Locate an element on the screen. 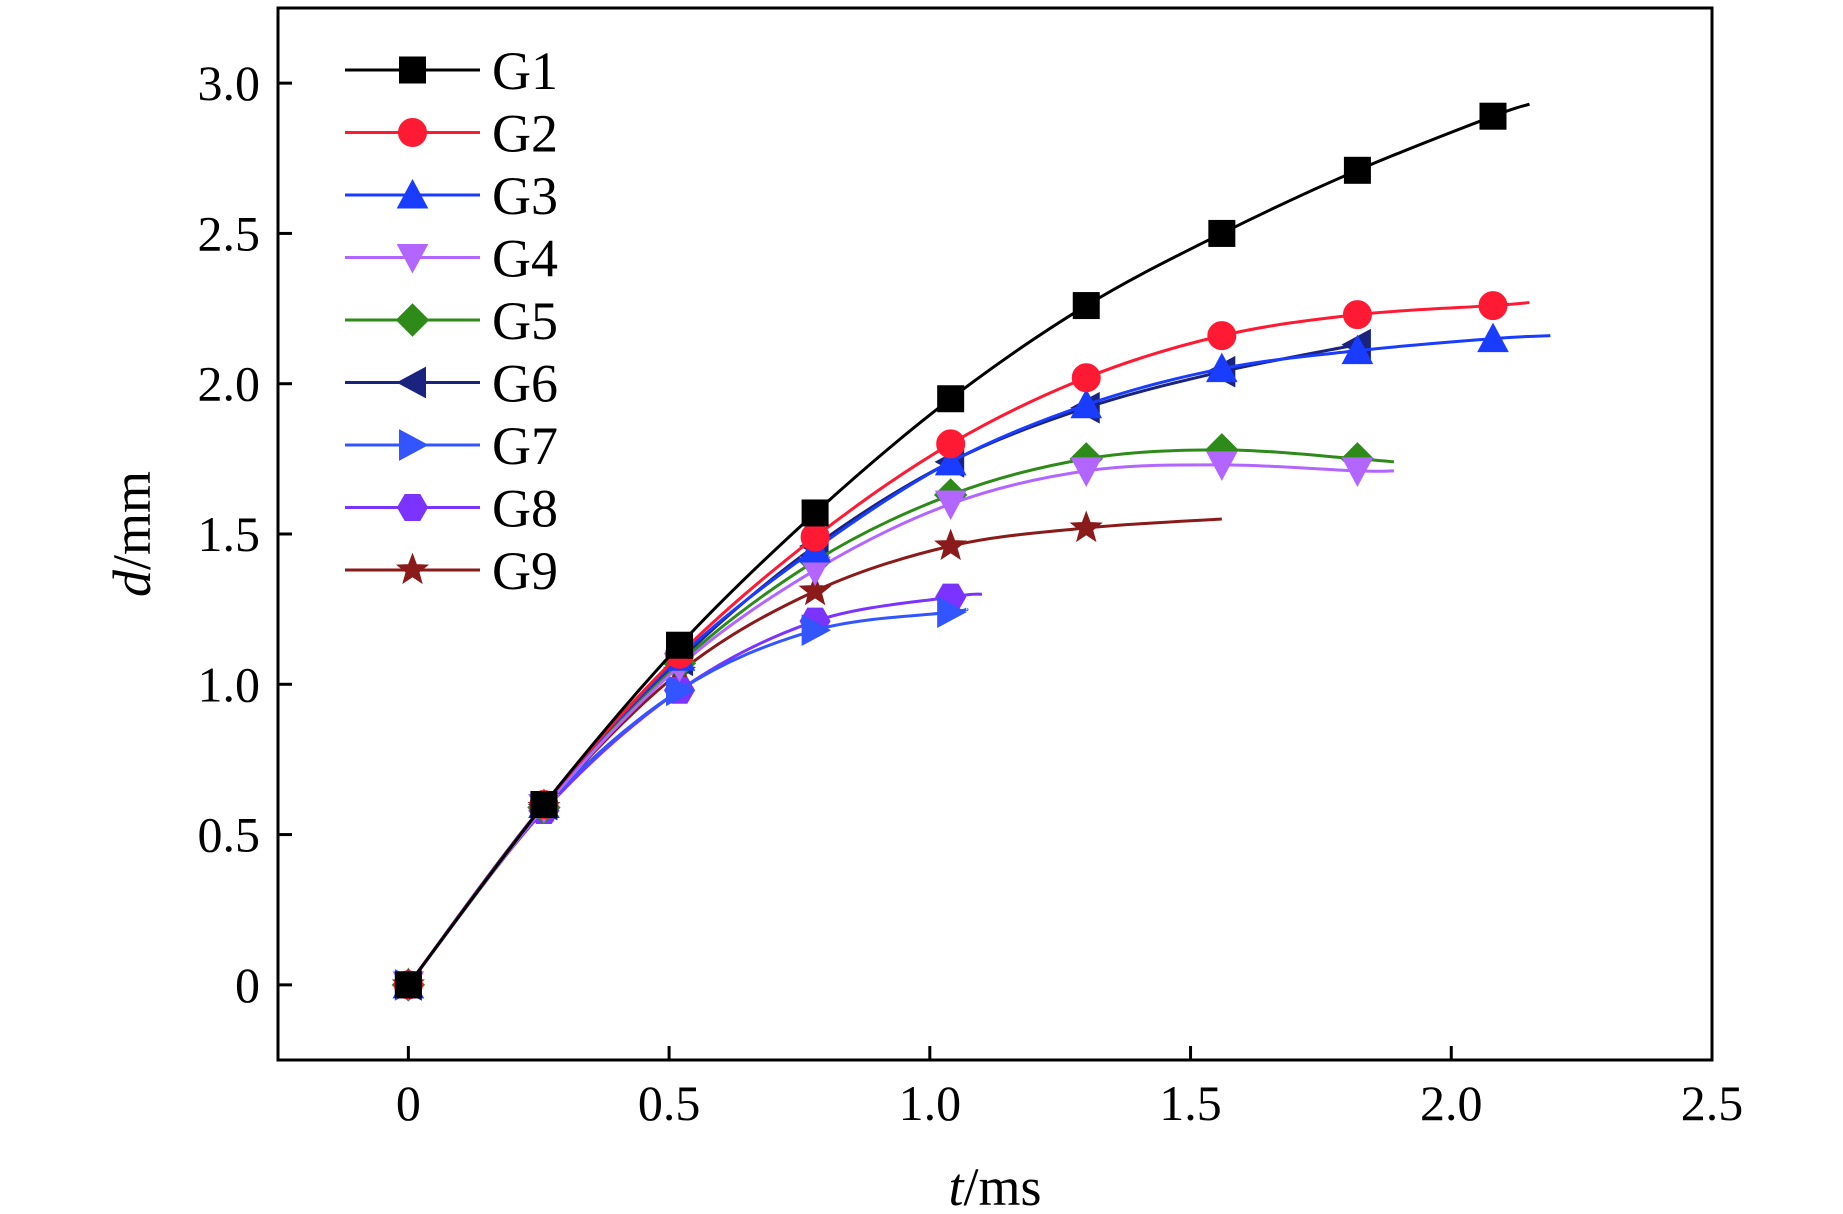 This screenshot has width=1843, height=1214. x-axis-title: t/ms is located at coordinates (994, 1185).